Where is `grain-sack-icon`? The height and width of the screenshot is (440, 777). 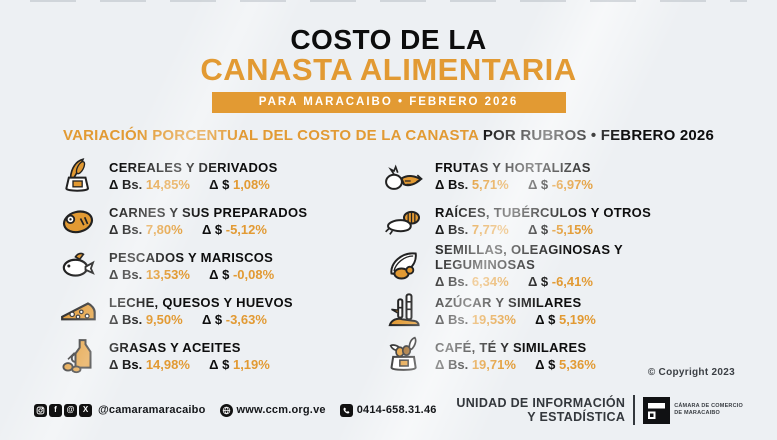 grain-sack-icon is located at coordinates (78, 176).